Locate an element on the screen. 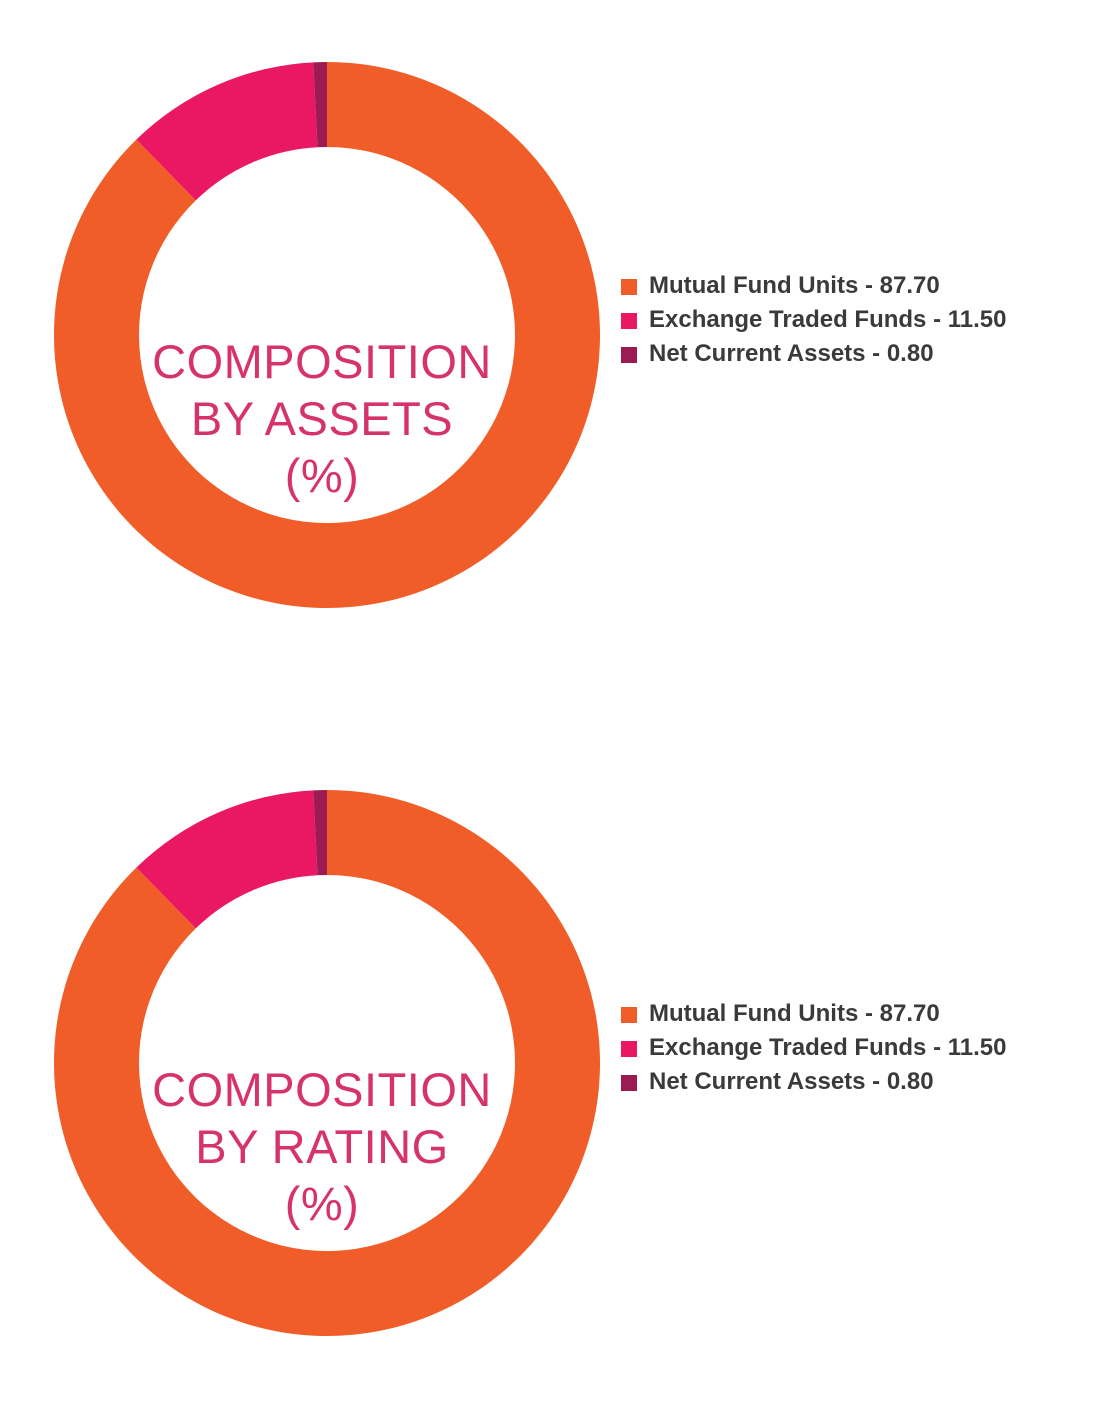 Image resolution: width=1096 pixels, height=1414 pixels. chart-center-title: COMPOSITION BY ASSETS (%) is located at coordinates (322, 418).